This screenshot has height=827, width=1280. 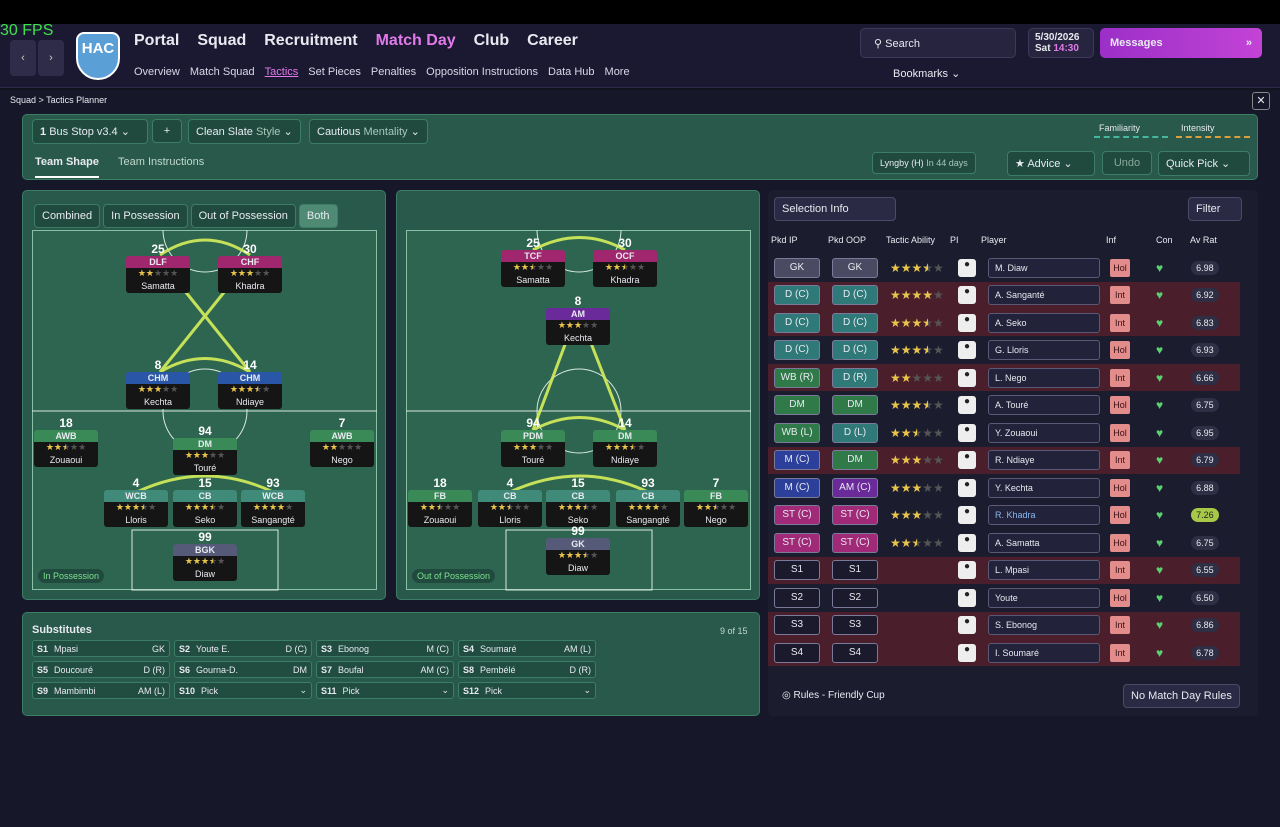 What do you see at coordinates (924, 163) in the screenshot?
I see `next-match: Lyngby (H) In 44 days` at bounding box center [924, 163].